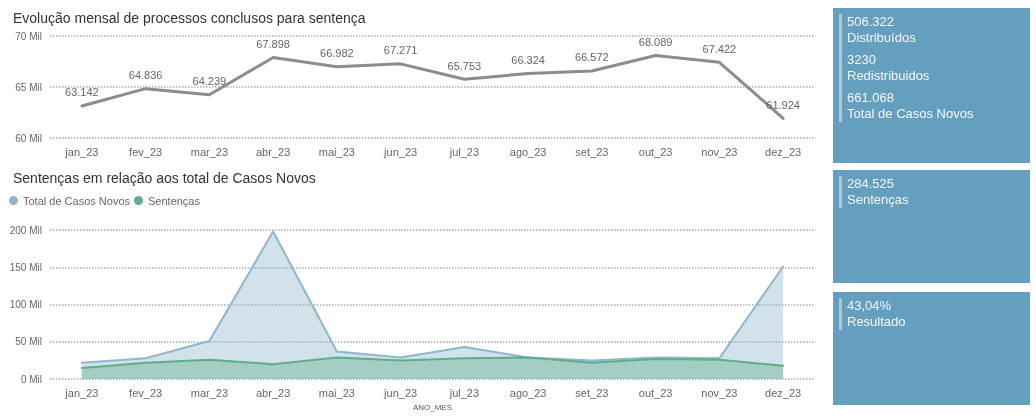  Describe the element at coordinates (432, 407) in the screenshot. I see `x-axis-title: ANO_MES` at that location.